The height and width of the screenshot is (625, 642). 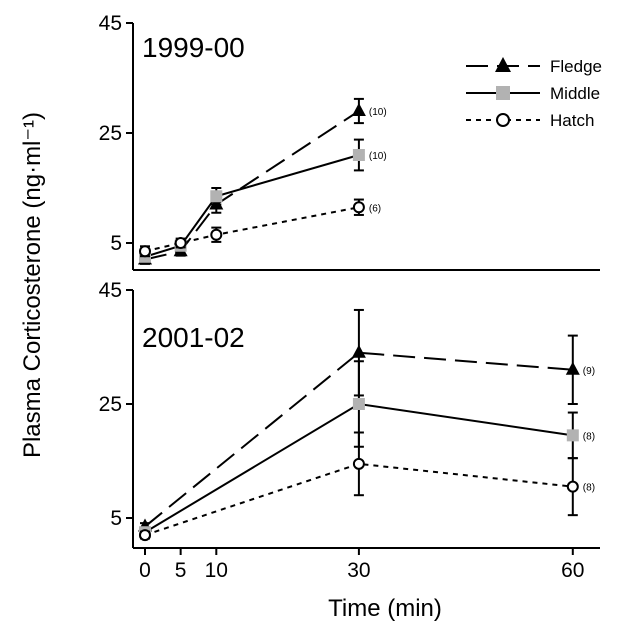 I want to click on series-line-hatch, so click(x=252, y=229).